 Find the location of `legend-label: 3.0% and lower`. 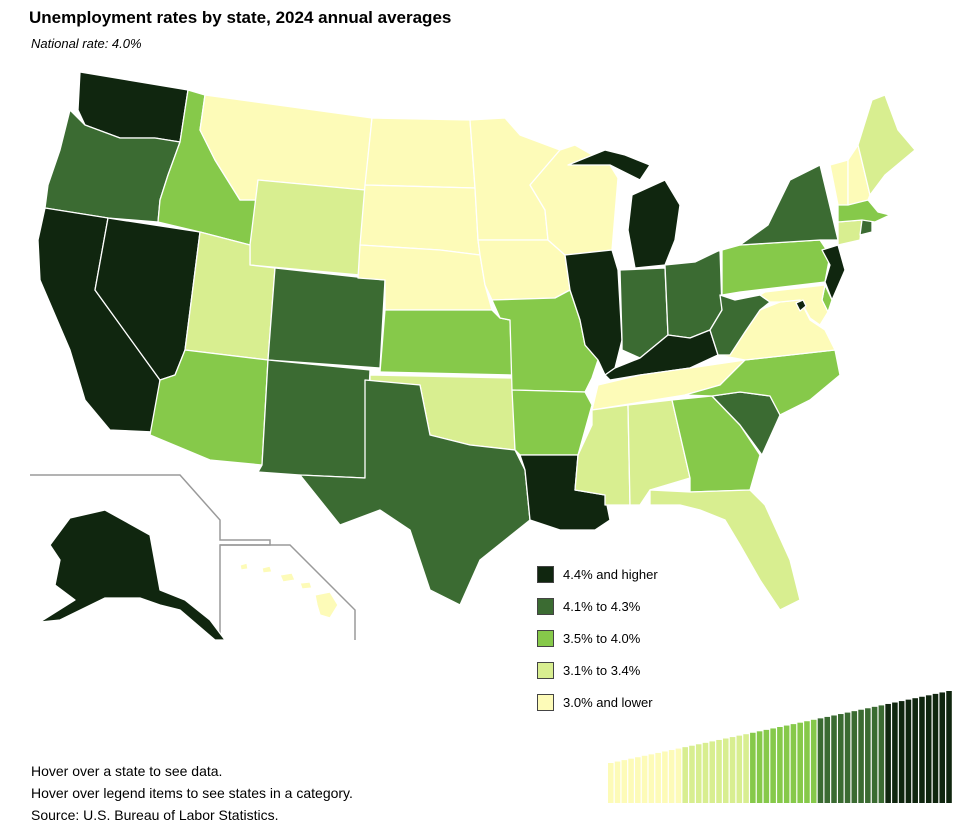

legend-label: 3.0% and lower is located at coordinates (608, 702).